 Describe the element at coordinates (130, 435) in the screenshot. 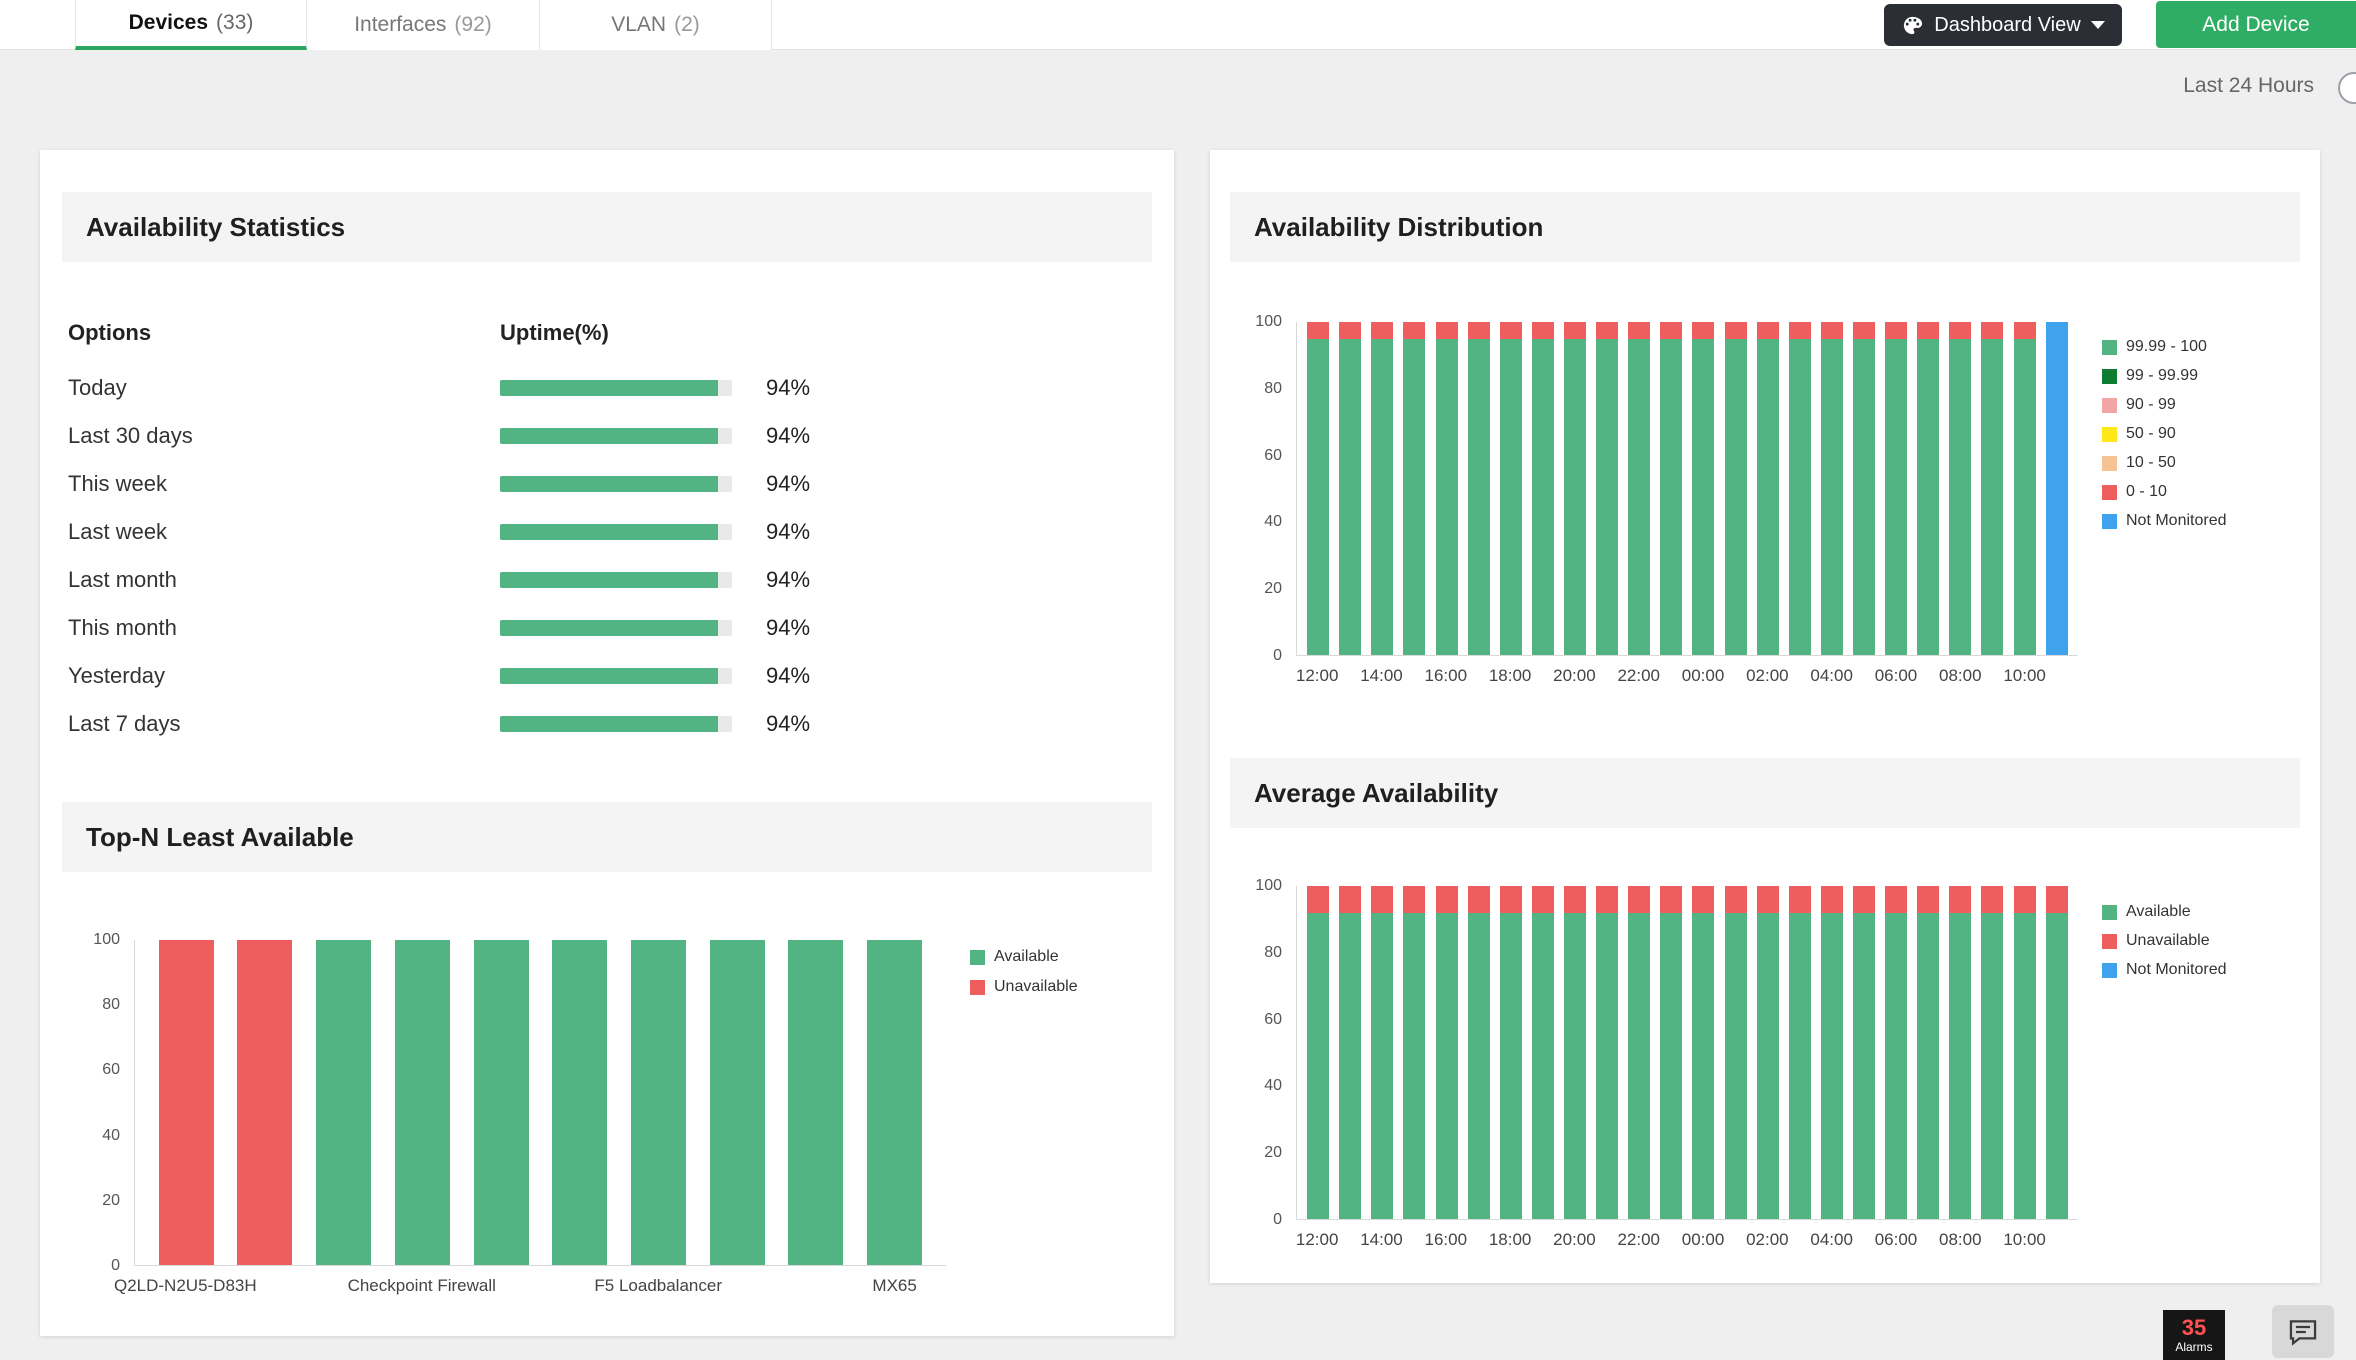

I see `availability-row-label: Last 30 days` at that location.